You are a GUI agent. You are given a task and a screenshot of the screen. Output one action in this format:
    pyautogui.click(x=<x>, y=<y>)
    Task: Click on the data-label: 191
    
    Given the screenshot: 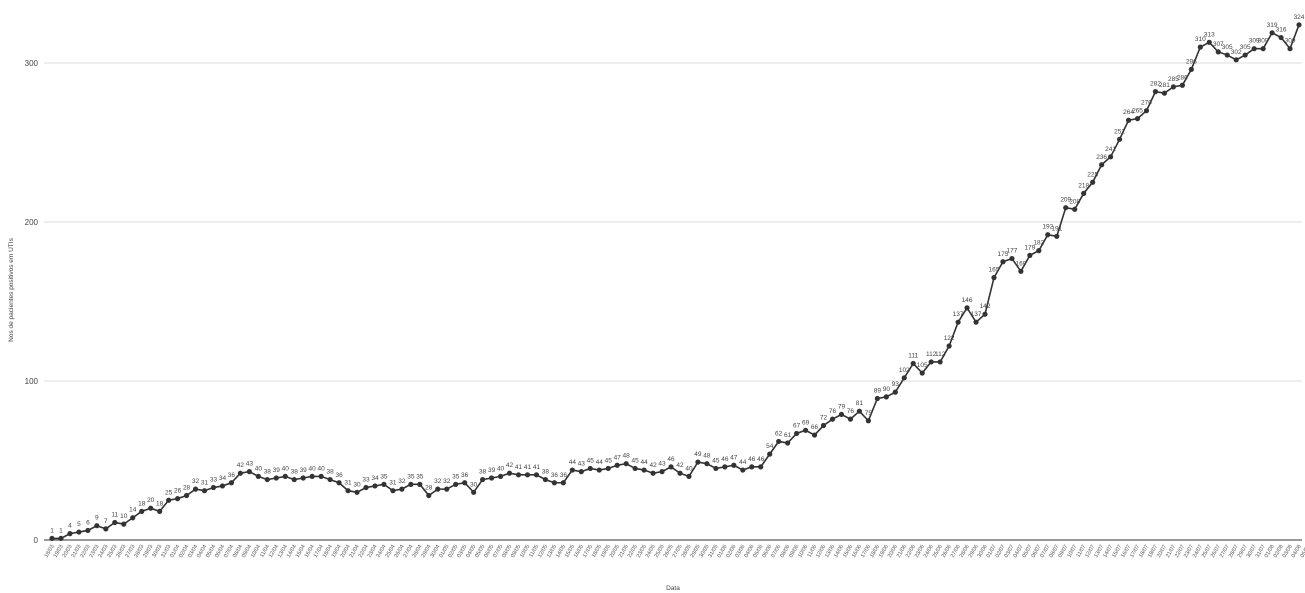 What is the action you would take?
    pyautogui.click(x=1056, y=228)
    